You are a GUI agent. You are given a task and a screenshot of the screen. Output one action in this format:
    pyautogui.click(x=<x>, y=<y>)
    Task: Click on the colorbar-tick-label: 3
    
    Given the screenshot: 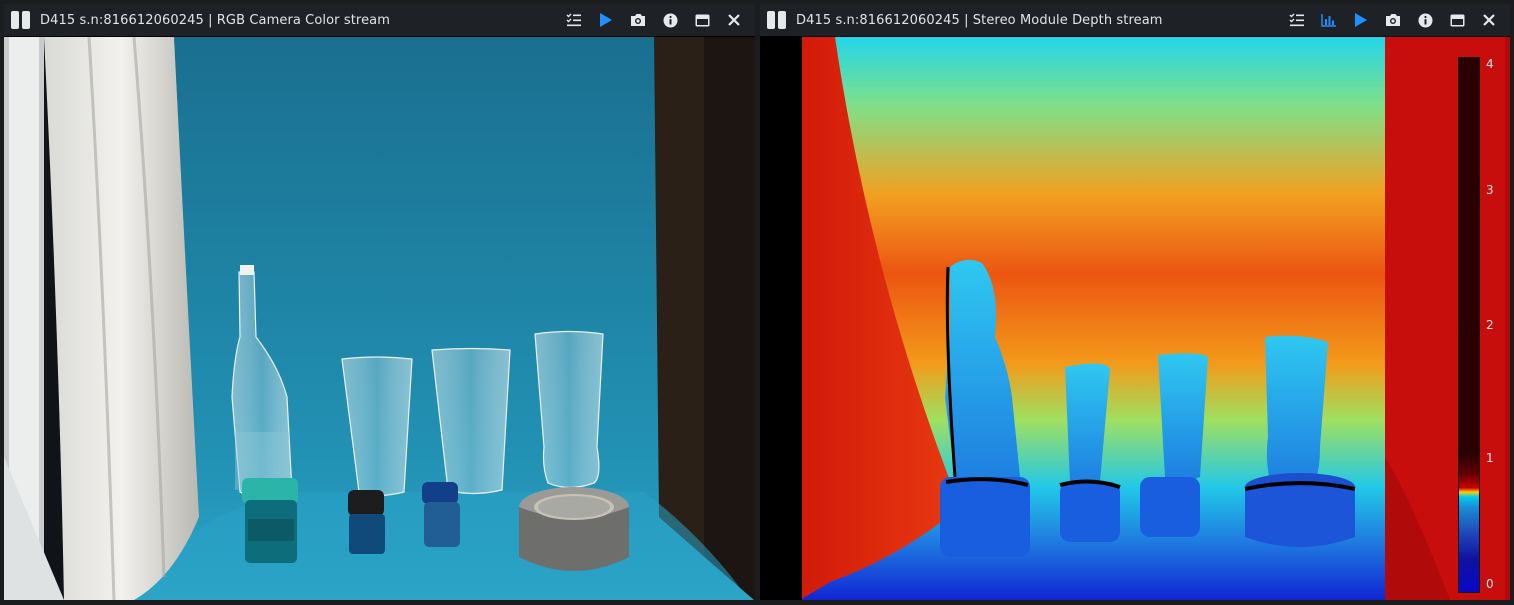 What is the action you would take?
    pyautogui.click(x=1490, y=190)
    